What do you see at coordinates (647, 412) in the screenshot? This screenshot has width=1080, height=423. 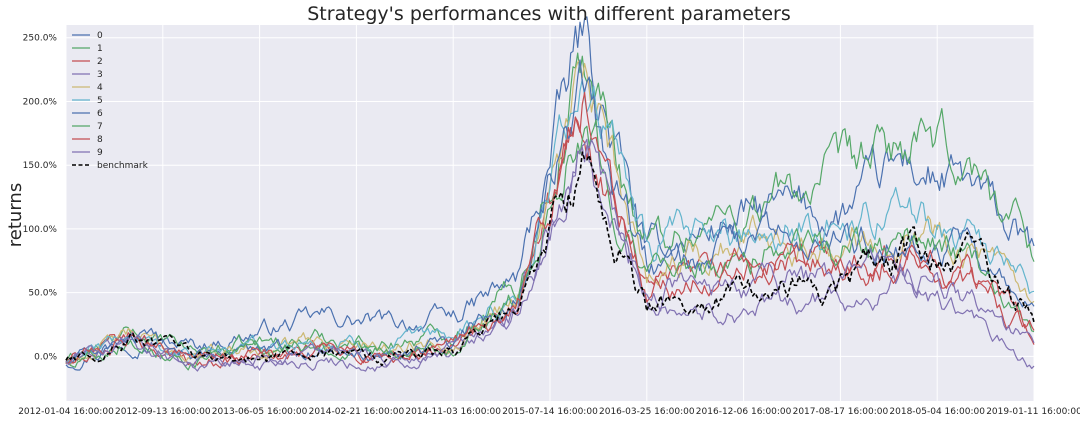 I see `x-tick-label: 2016-03-25 16:00:00` at bounding box center [647, 412].